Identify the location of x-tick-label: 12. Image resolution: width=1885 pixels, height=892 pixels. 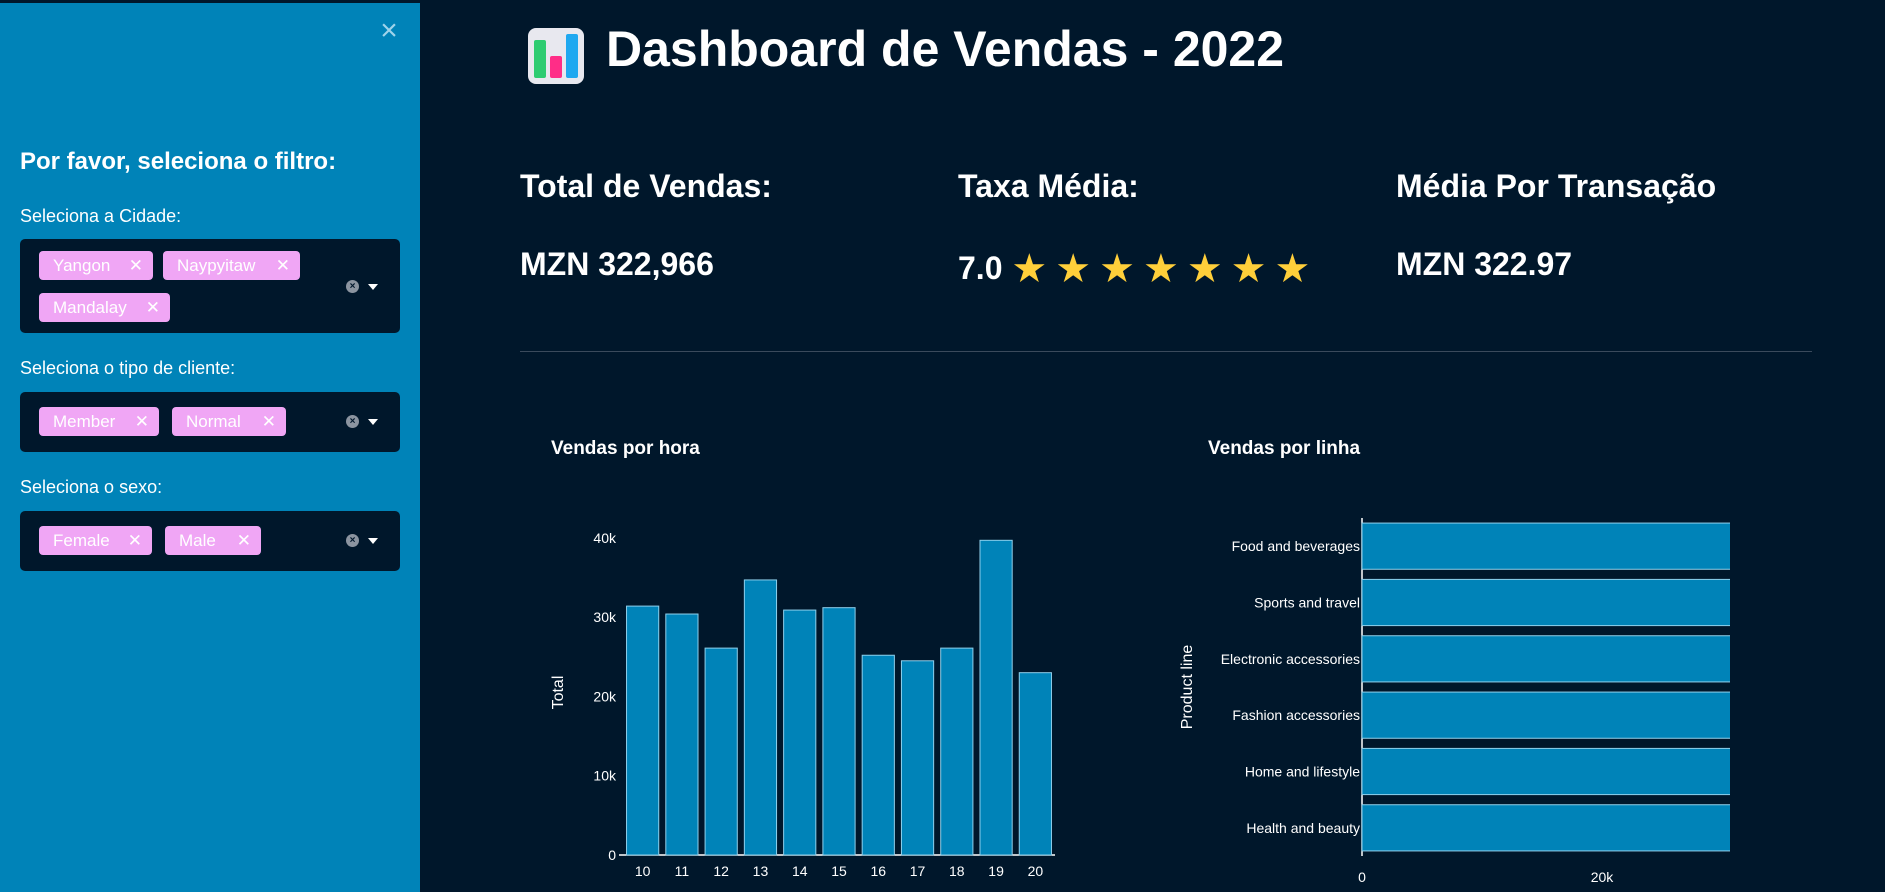
(721, 871).